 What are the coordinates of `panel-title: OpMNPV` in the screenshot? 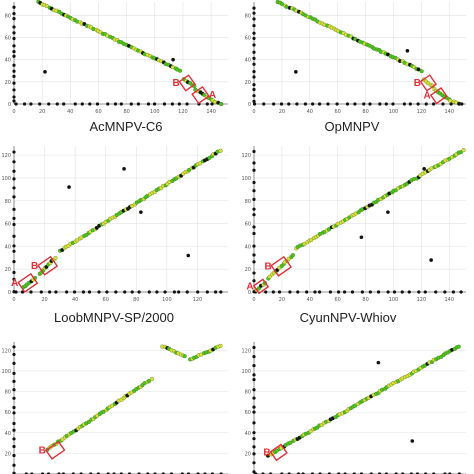 It's located at (352, 126).